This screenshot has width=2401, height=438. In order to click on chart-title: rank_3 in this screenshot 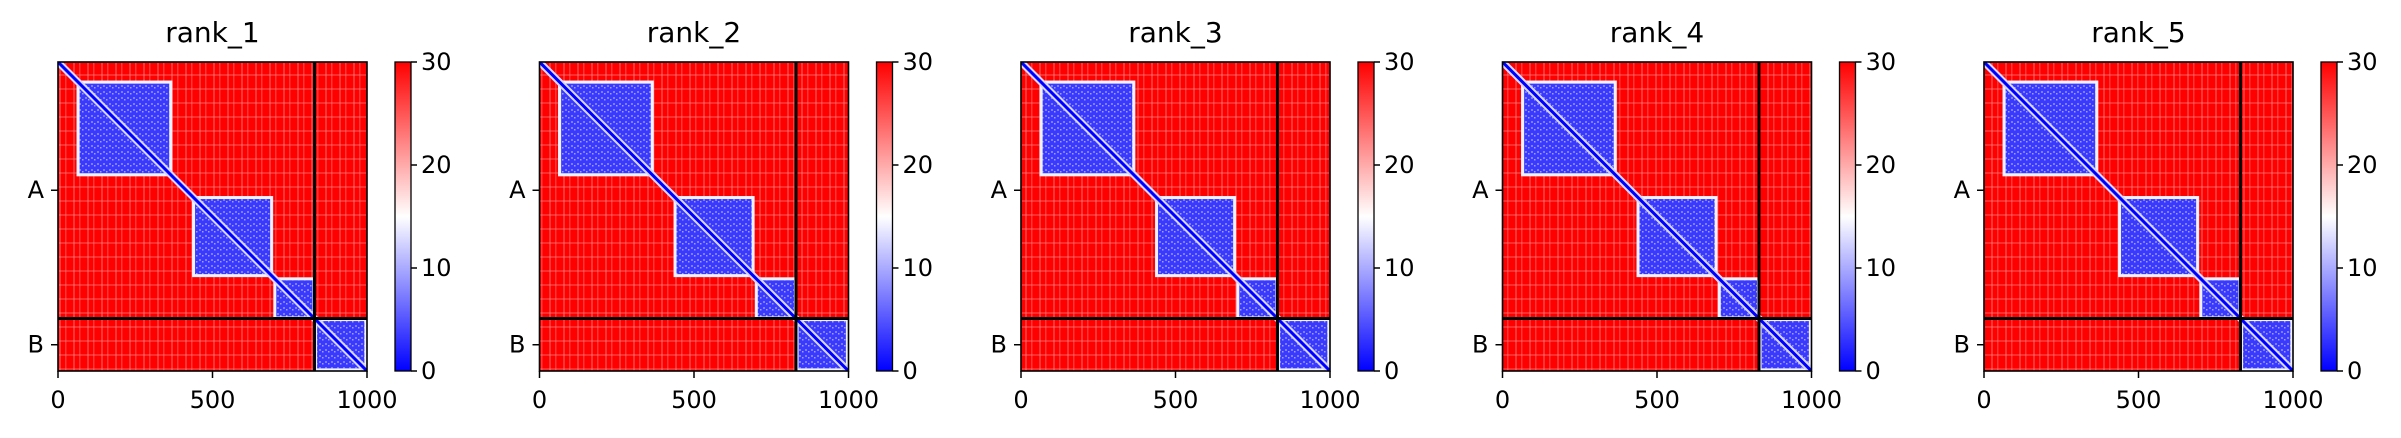, I will do `click(1175, 32)`.